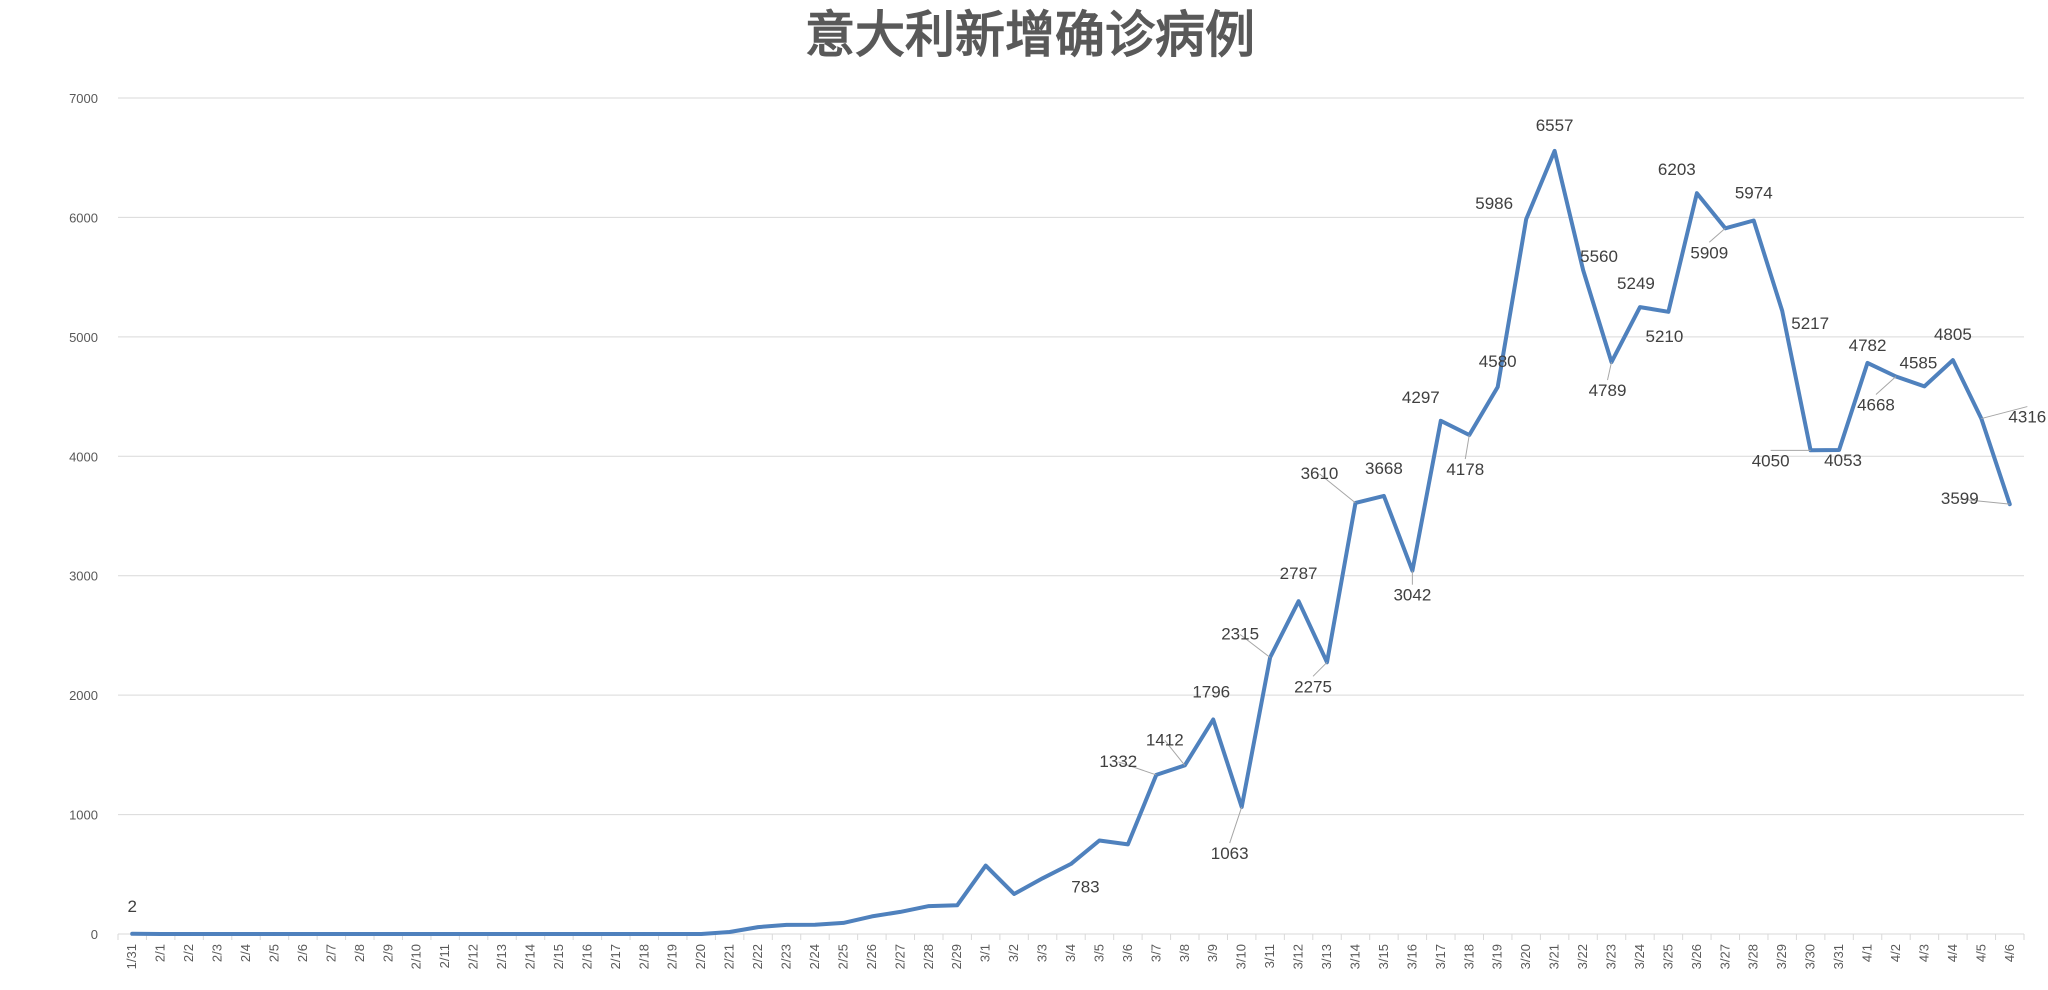 This screenshot has height=990, width=2048. What do you see at coordinates (1980, 953) in the screenshot?
I see `x-tick-label: 4/5` at bounding box center [1980, 953].